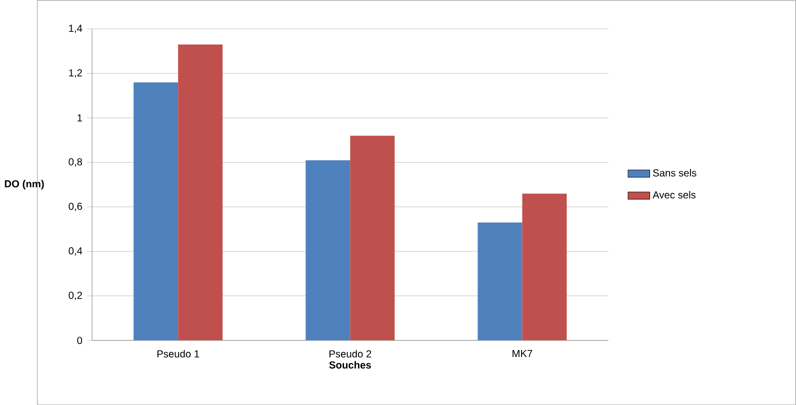 Image resolution: width=796 pixels, height=405 pixels. What do you see at coordinates (75, 162) in the screenshot?
I see `y-tick-label: 0,8` at bounding box center [75, 162].